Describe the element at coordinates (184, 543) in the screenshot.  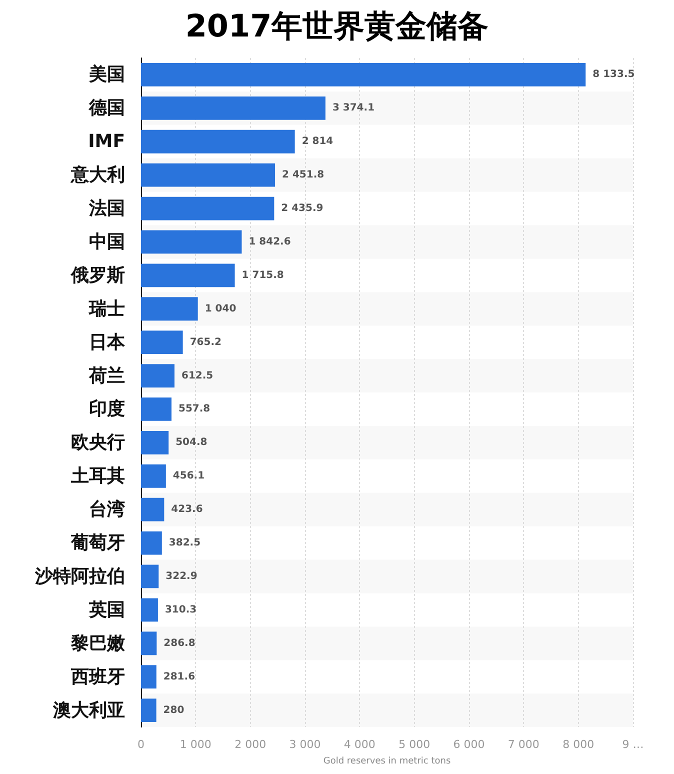
I see `data-label: 382.5` at that location.